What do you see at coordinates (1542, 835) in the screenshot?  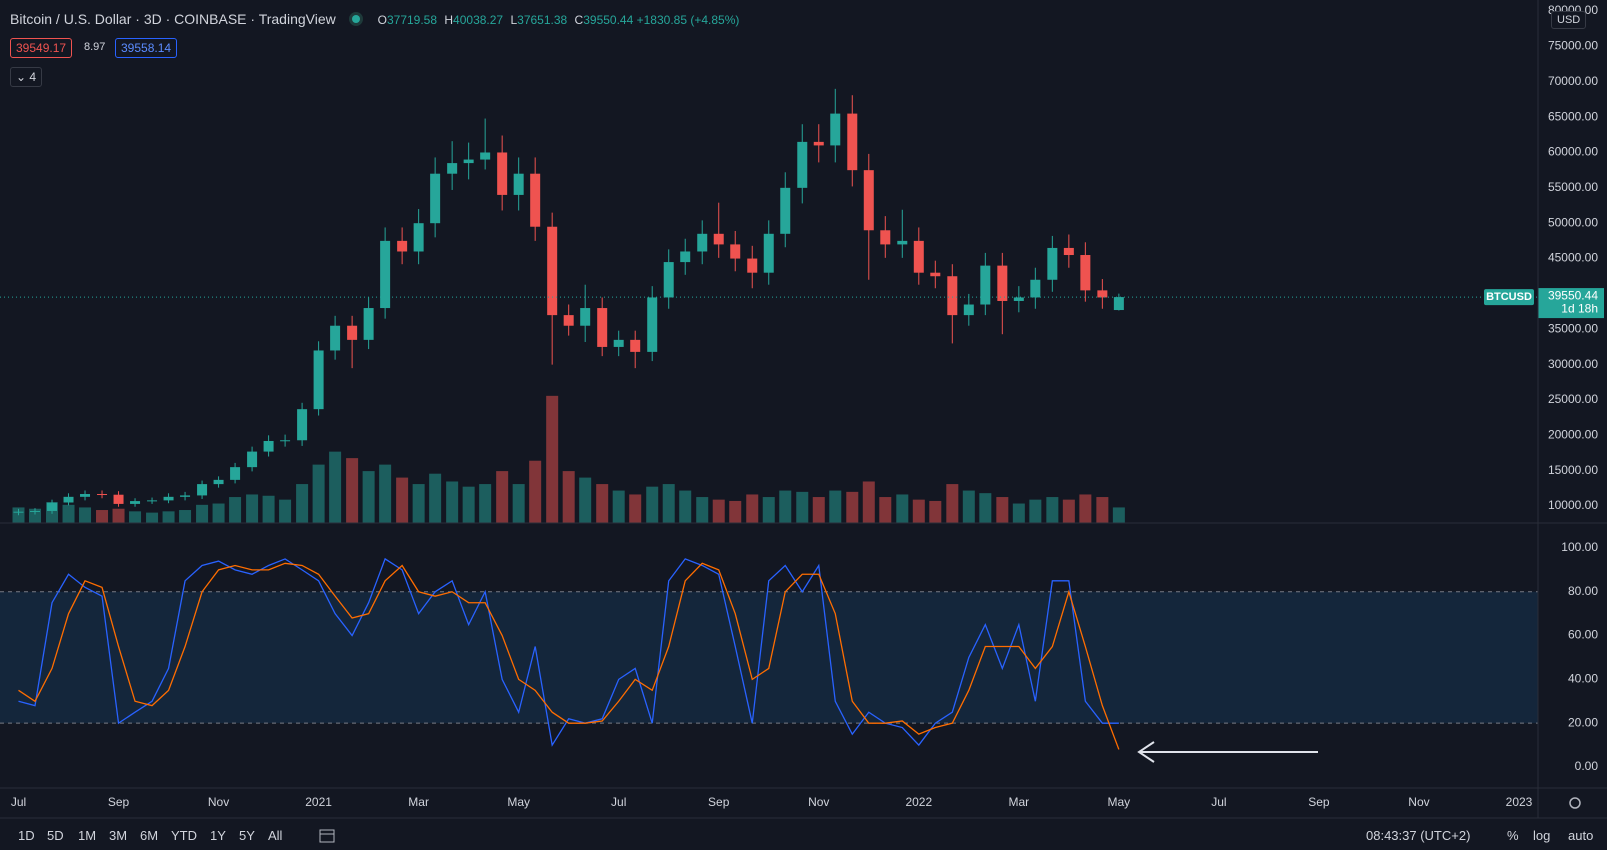 I see `log-toggle: log` at bounding box center [1542, 835].